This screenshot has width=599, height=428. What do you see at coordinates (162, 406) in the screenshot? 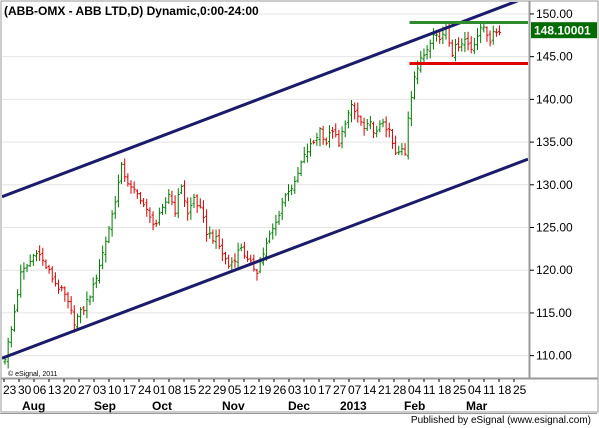
I see `x-month-label: Oct` at bounding box center [162, 406].